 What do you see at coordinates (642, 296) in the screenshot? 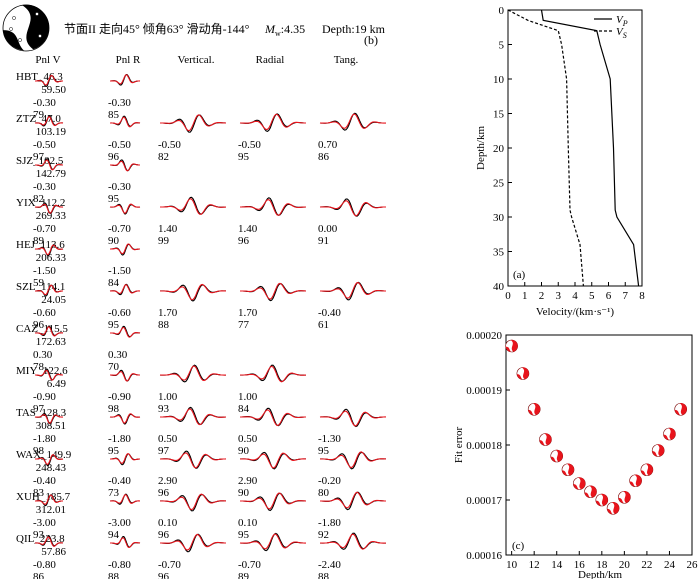
I see `x-tick-label: 8` at bounding box center [642, 296].